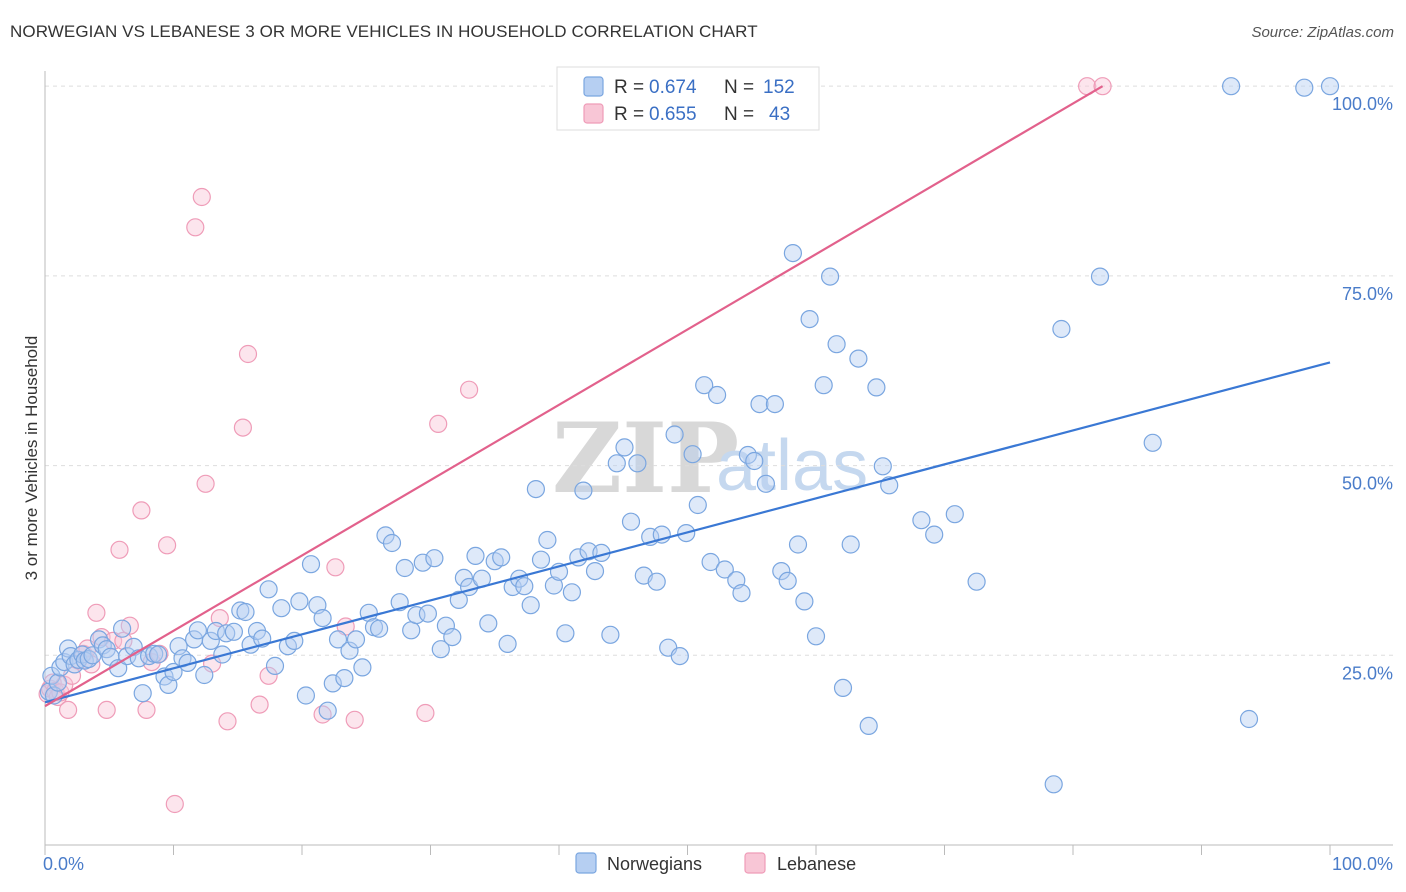 The height and width of the screenshot is (892, 1406). Describe the element at coordinates (1367, 484) in the screenshot. I see `y-tick-label-1: 50.0%` at that location.